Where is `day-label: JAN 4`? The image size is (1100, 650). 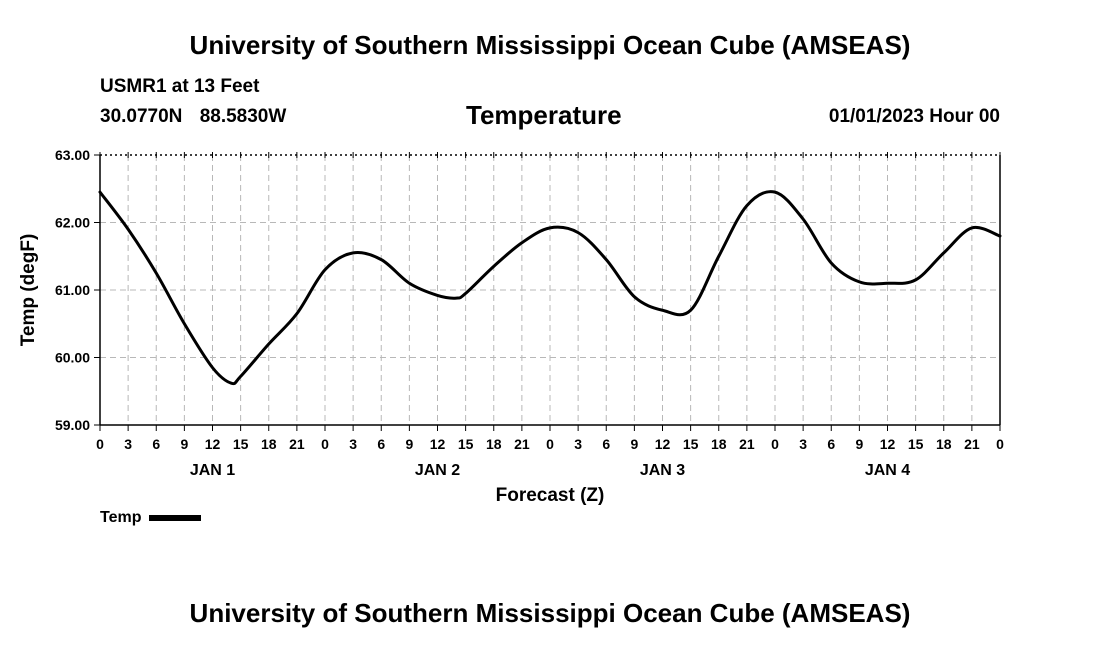 day-label: JAN 4 is located at coordinates (887, 470).